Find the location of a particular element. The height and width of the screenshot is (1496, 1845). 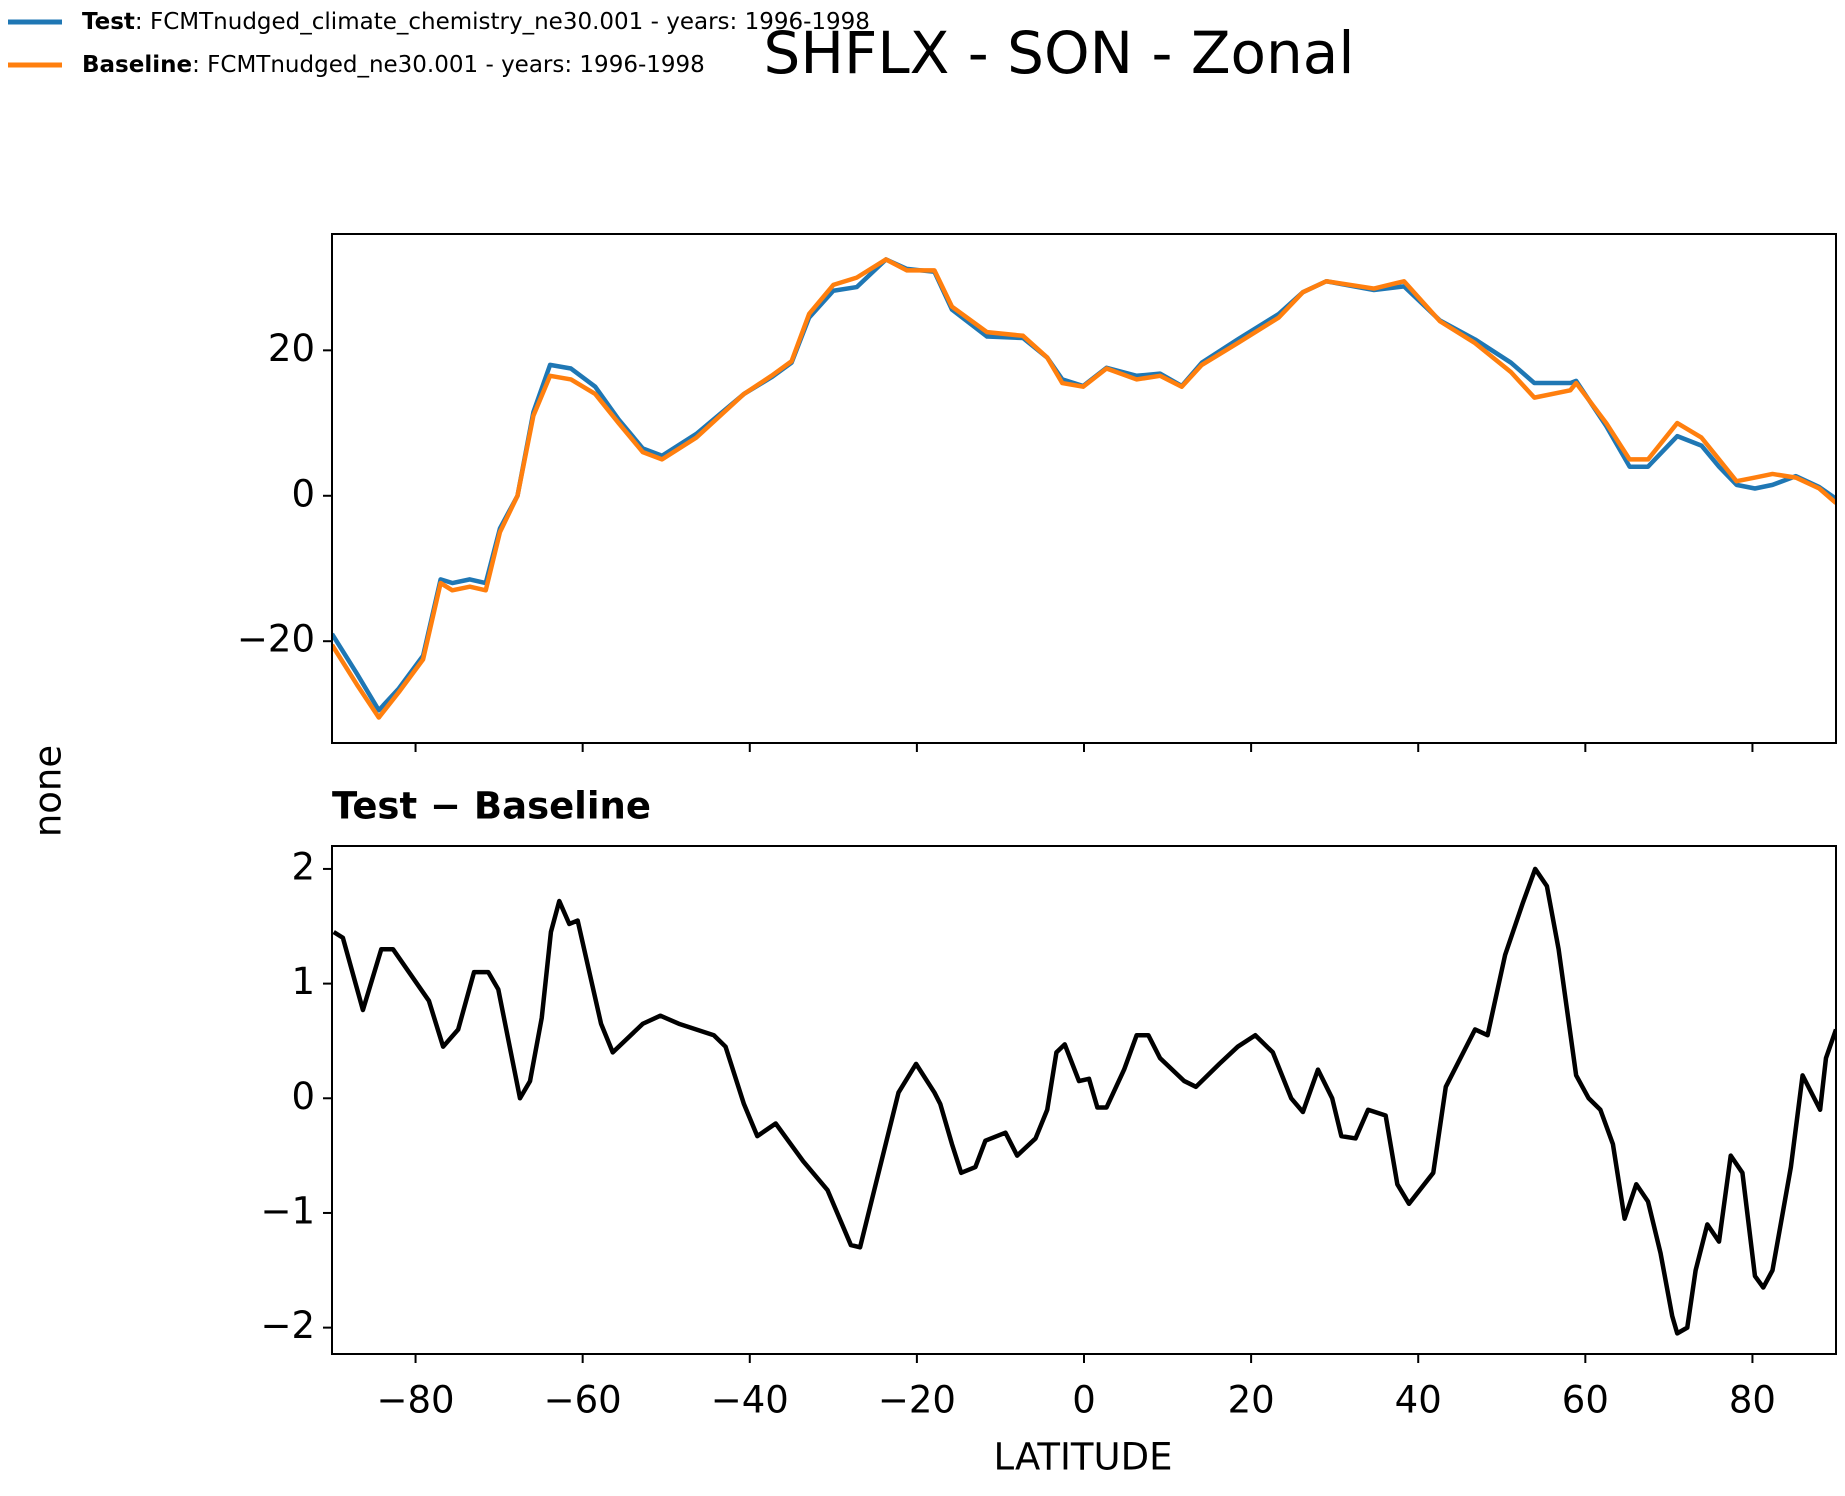

x-tick-label: 60 is located at coordinates (1585, 1400).